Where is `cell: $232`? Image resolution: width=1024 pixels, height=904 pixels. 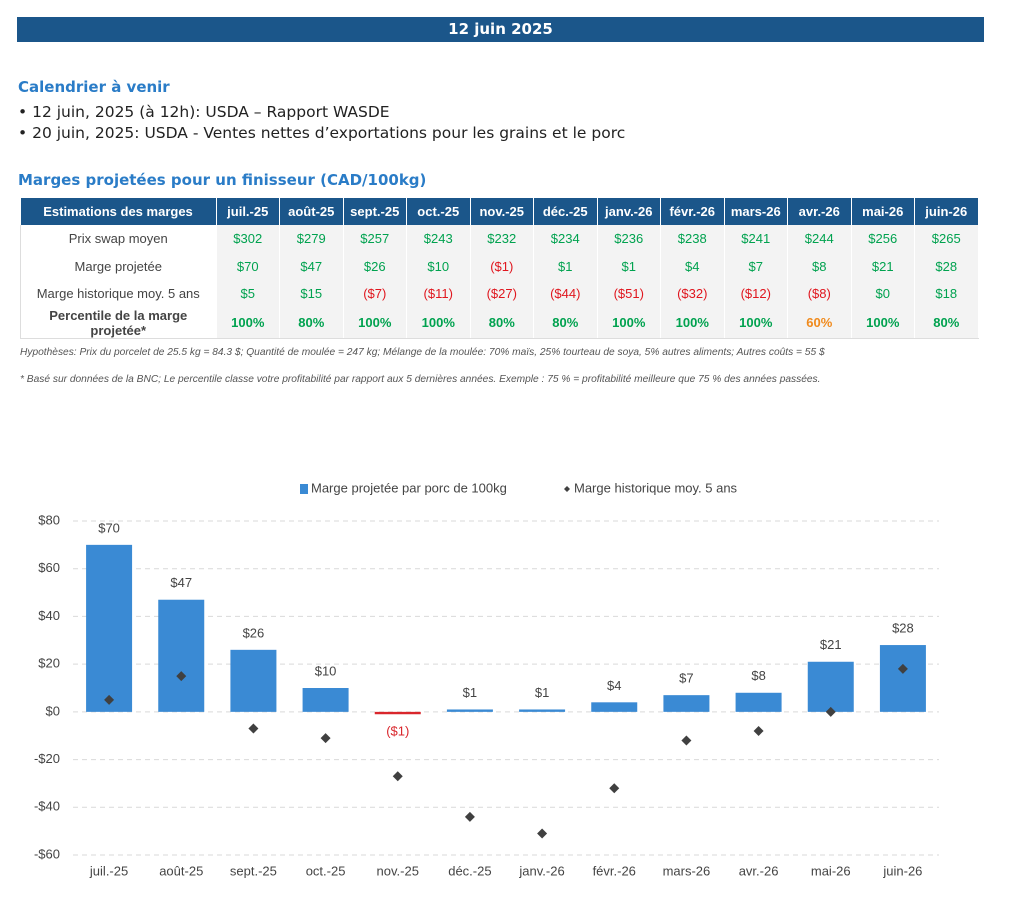
cell: $232 is located at coordinates (502, 239).